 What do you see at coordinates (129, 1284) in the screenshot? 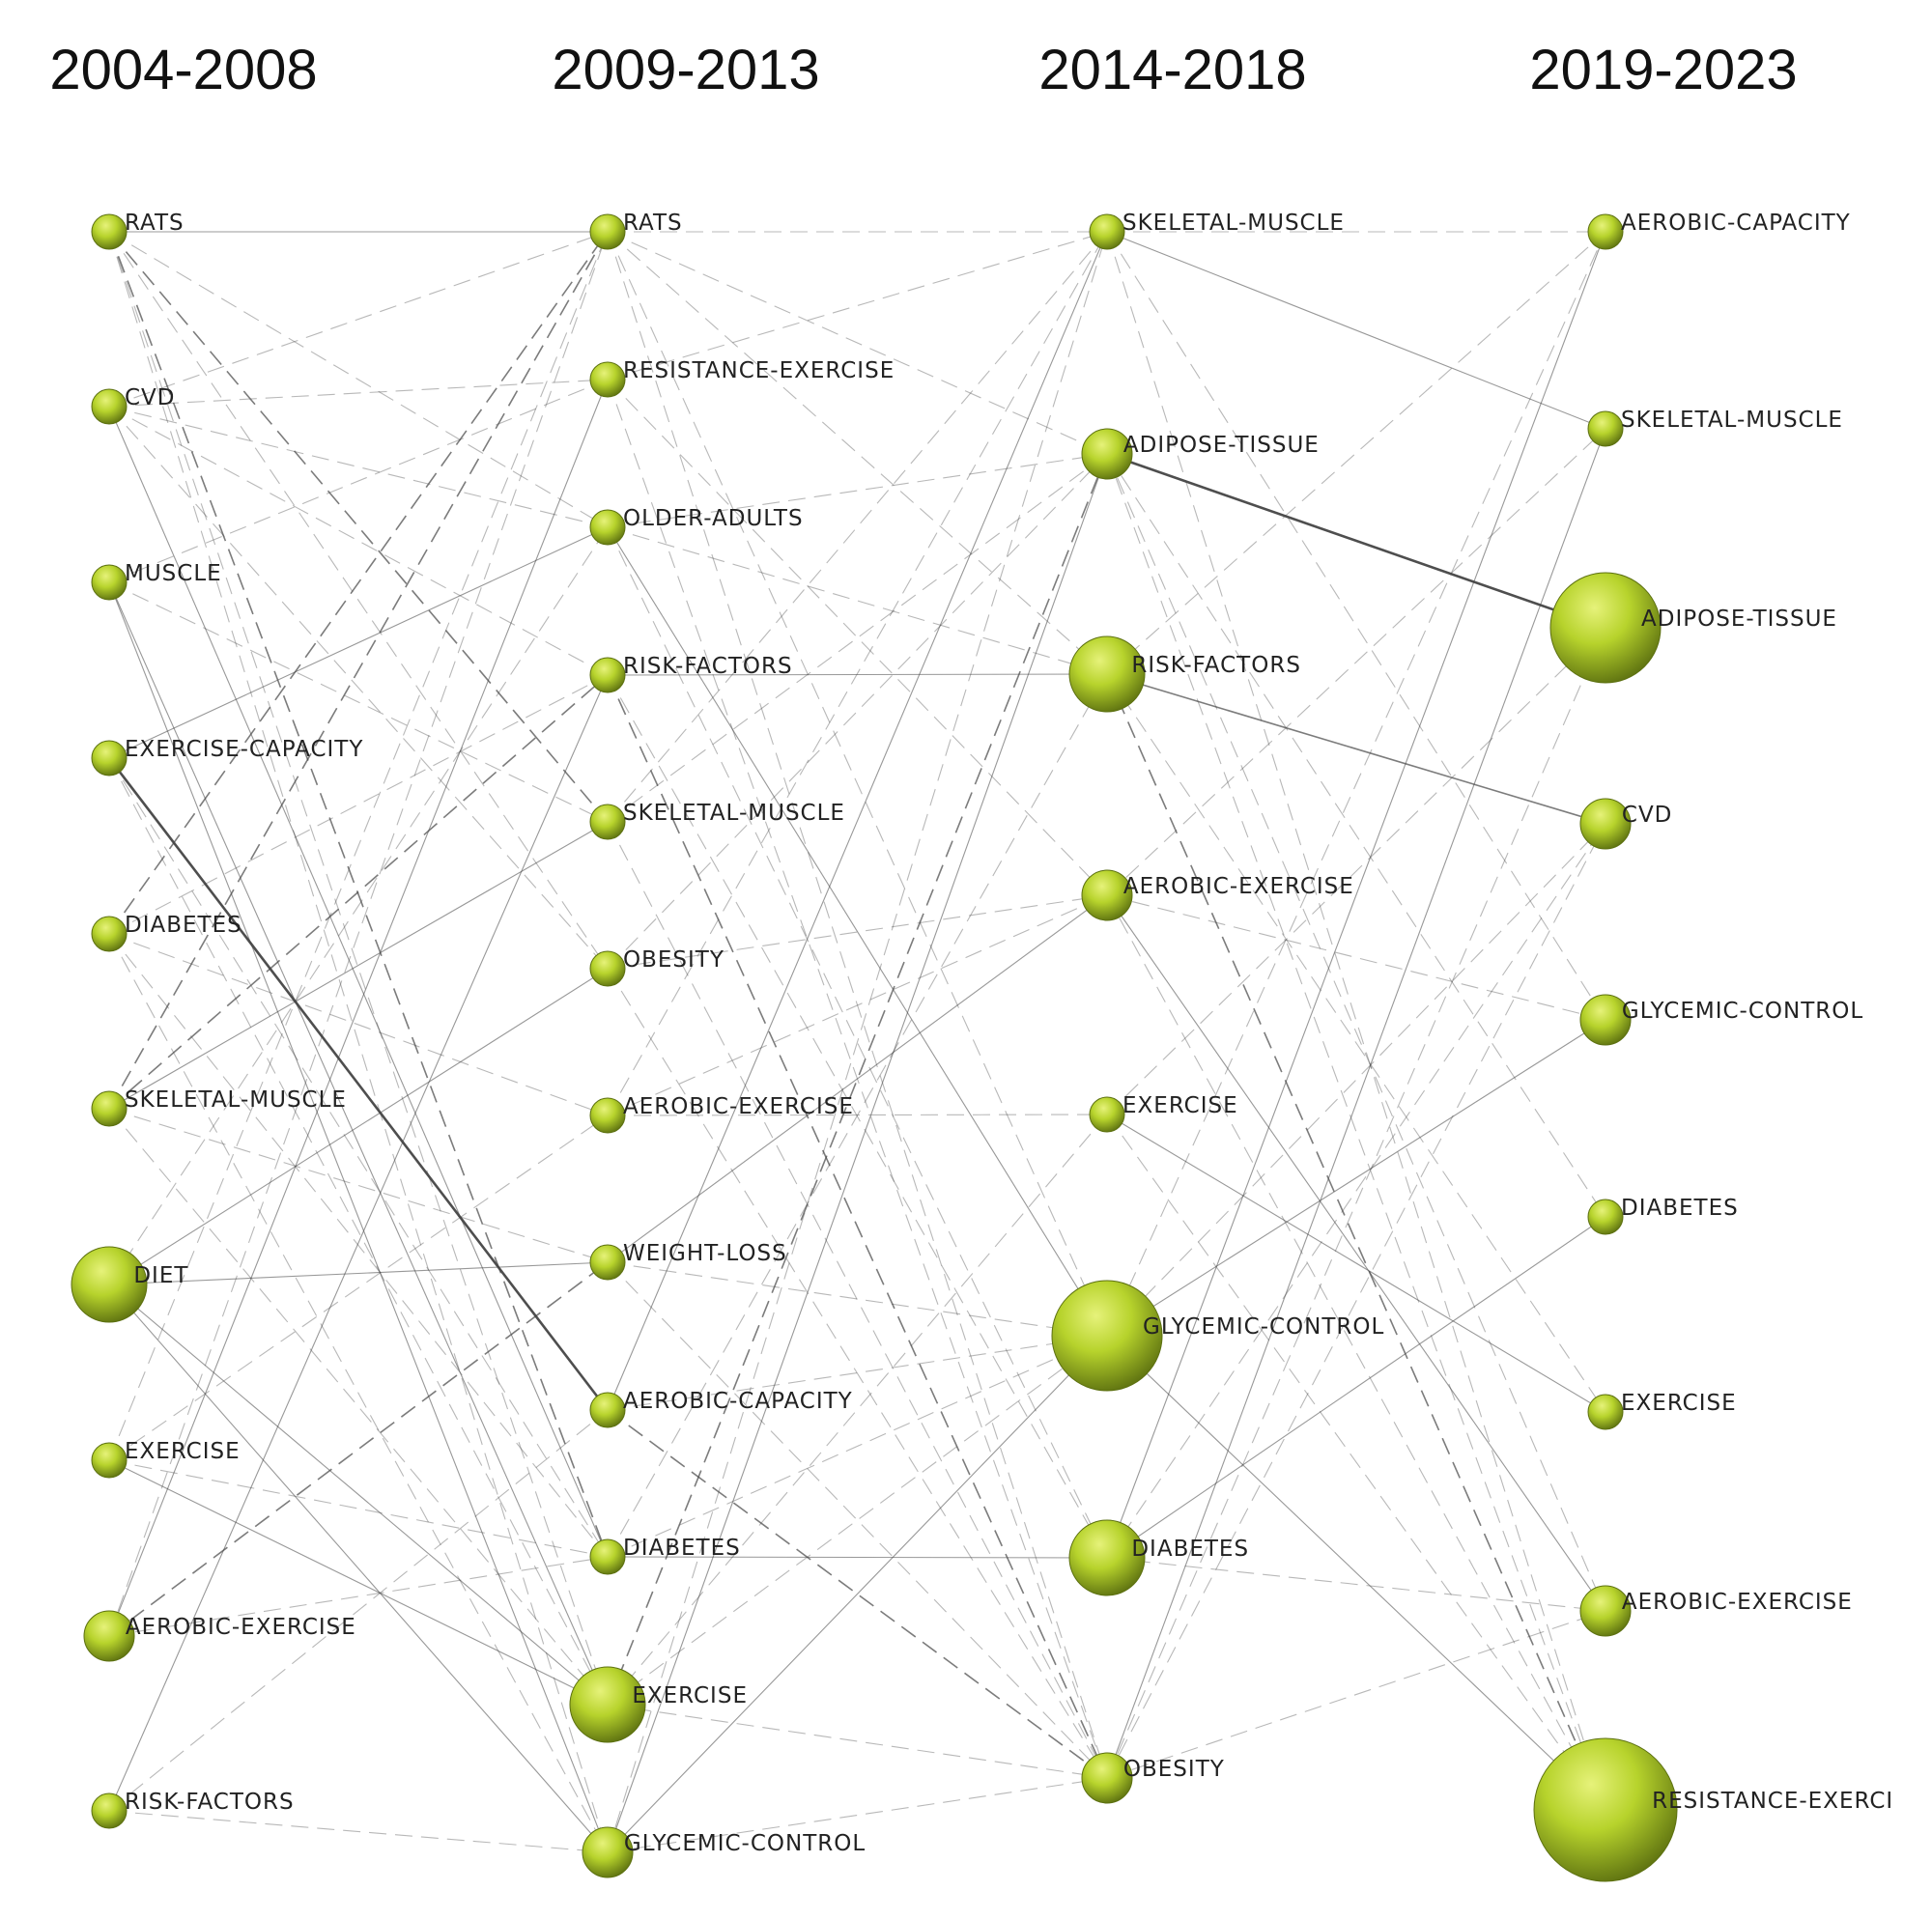
I see `theme-node: DIET` at bounding box center [129, 1284].